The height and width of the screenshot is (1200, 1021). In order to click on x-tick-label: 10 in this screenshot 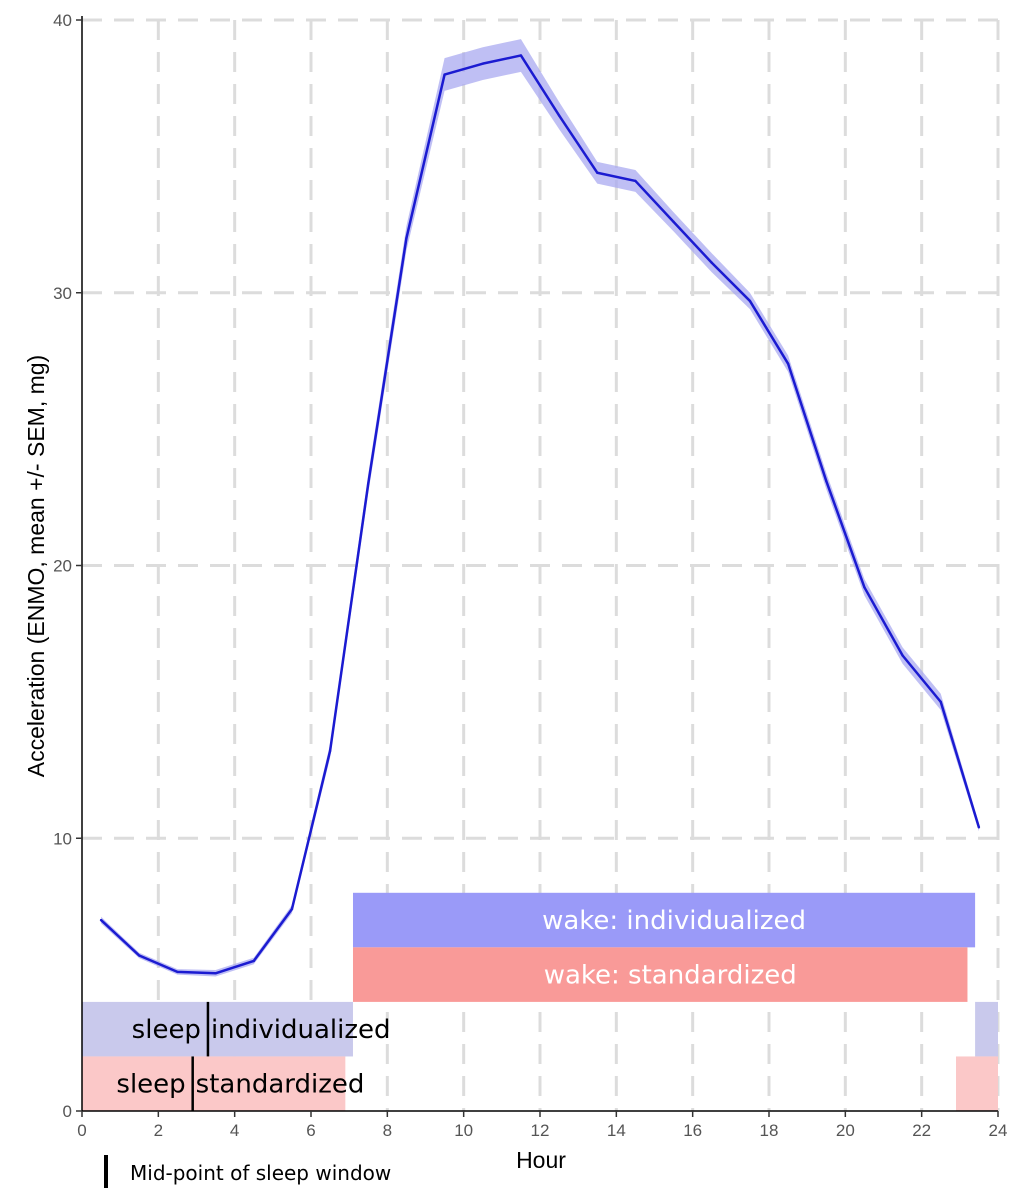, I will do `click(463, 1130)`.